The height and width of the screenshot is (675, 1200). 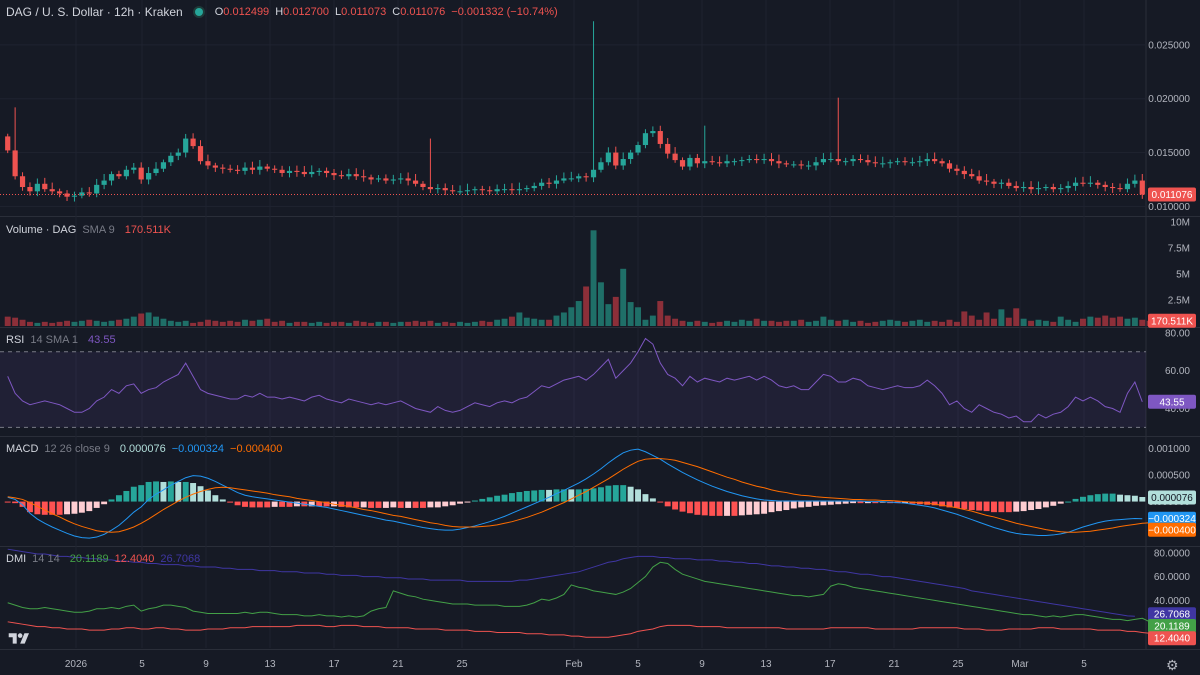 What do you see at coordinates (98, 230) in the screenshot?
I see `volume-legend-params: SMA 9` at bounding box center [98, 230].